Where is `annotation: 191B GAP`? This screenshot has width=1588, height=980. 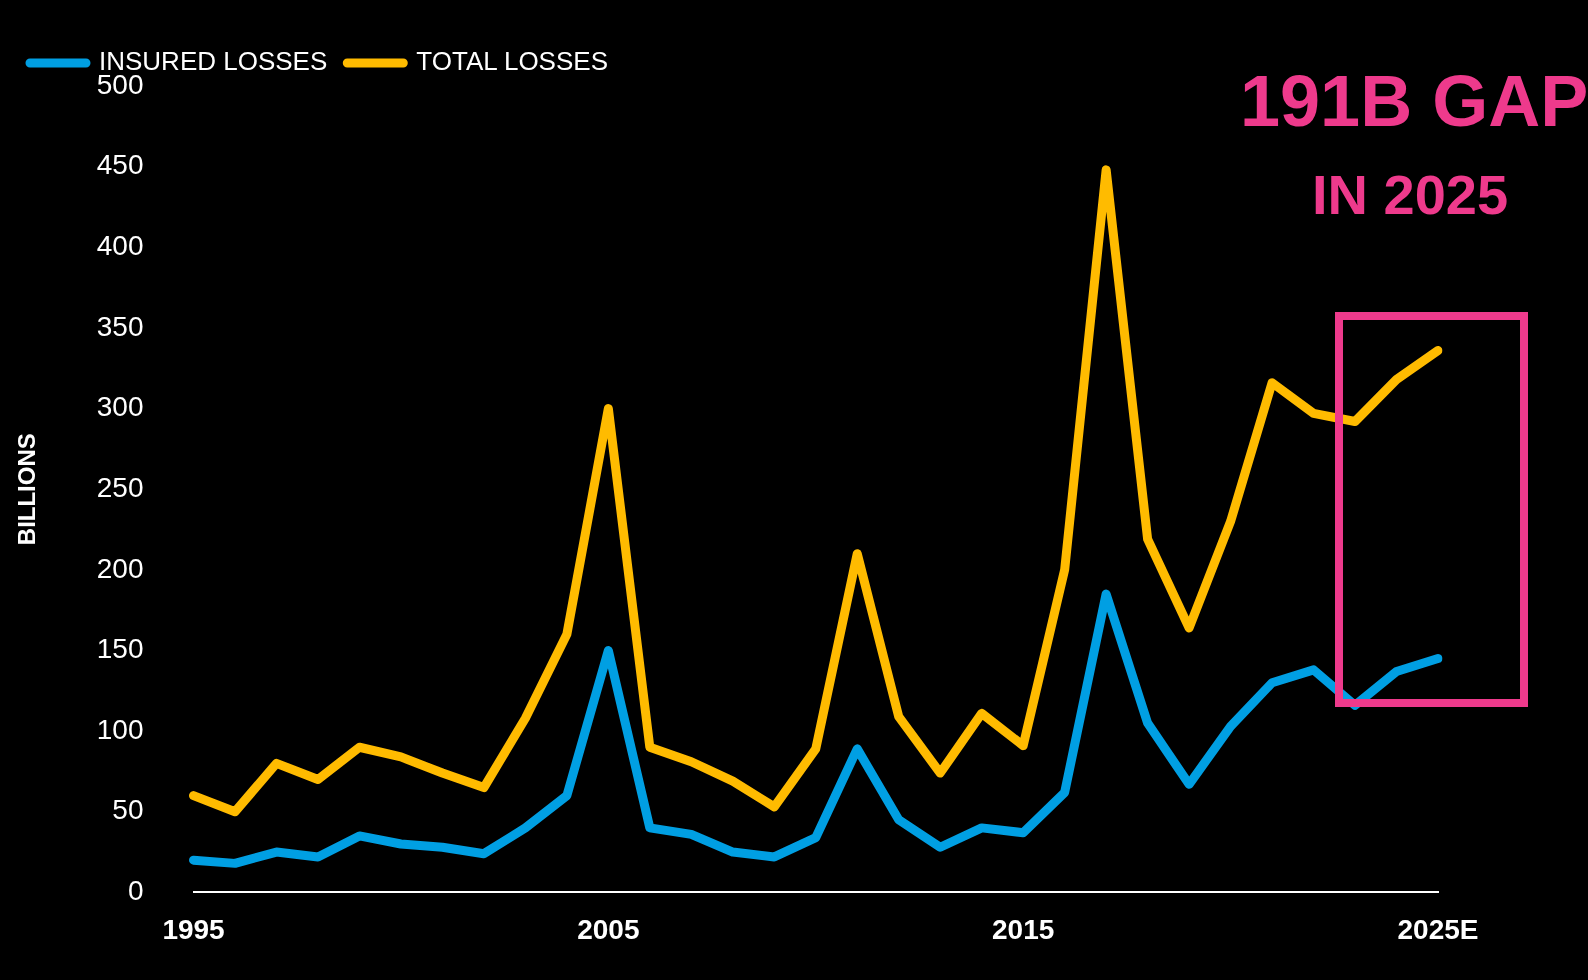 annotation: 191B GAP is located at coordinates (1414, 101).